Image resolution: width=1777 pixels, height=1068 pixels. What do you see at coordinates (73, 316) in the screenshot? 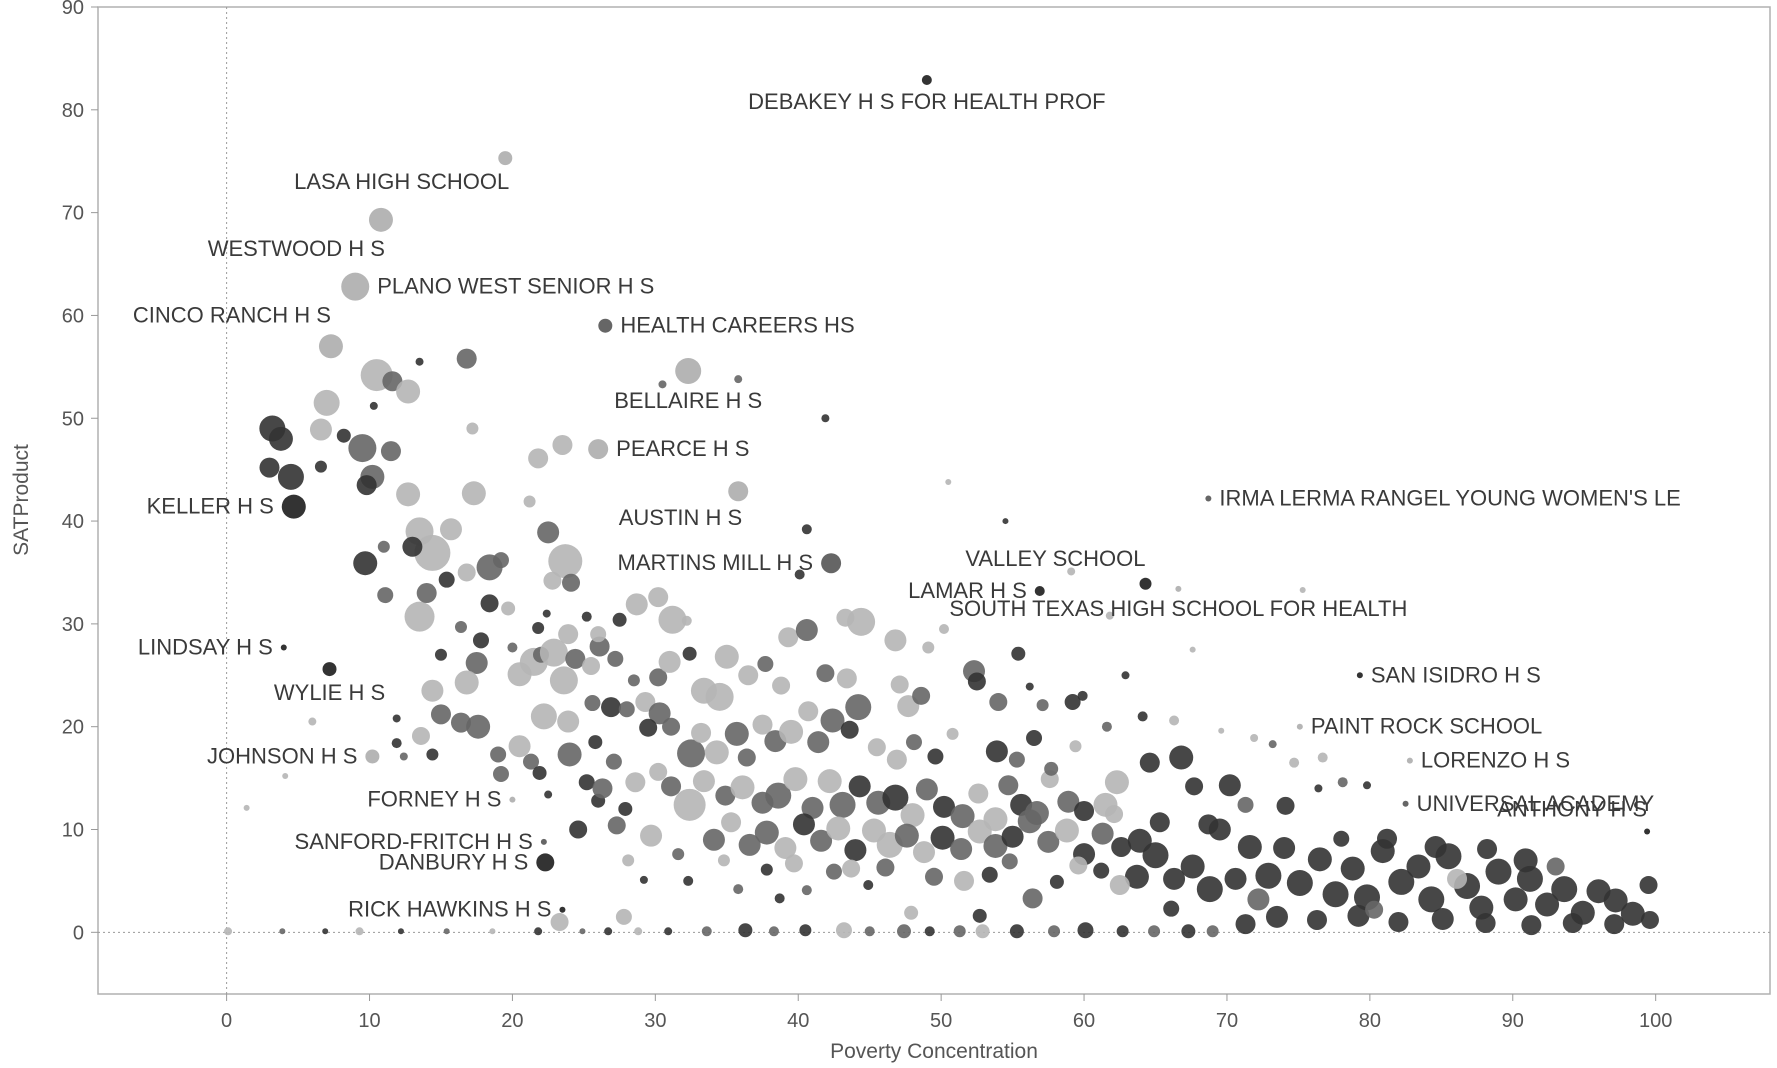
I see `y-tick-label: 60` at bounding box center [73, 316].